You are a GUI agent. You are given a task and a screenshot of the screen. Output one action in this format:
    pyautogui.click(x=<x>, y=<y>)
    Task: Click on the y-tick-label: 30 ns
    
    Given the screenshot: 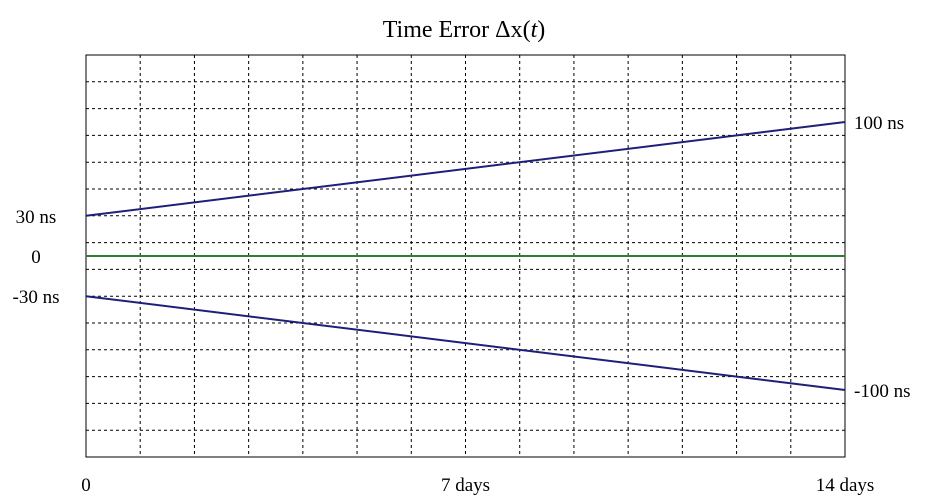 What is the action you would take?
    pyautogui.click(x=36, y=217)
    